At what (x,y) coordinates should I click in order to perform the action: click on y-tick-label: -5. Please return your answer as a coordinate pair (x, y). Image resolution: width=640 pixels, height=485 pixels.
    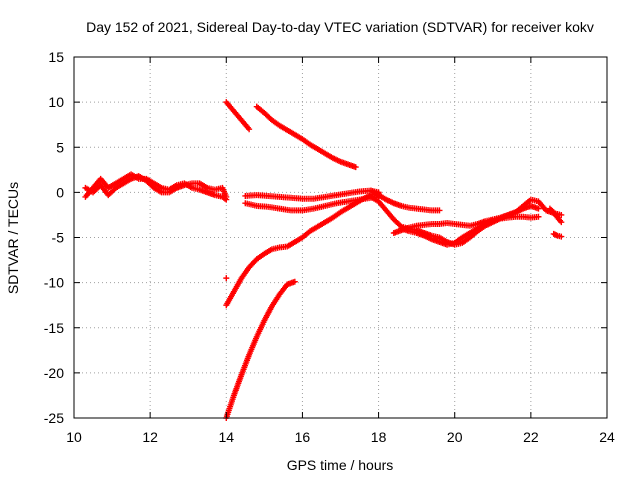
    Looking at the image, I should click on (58, 238).